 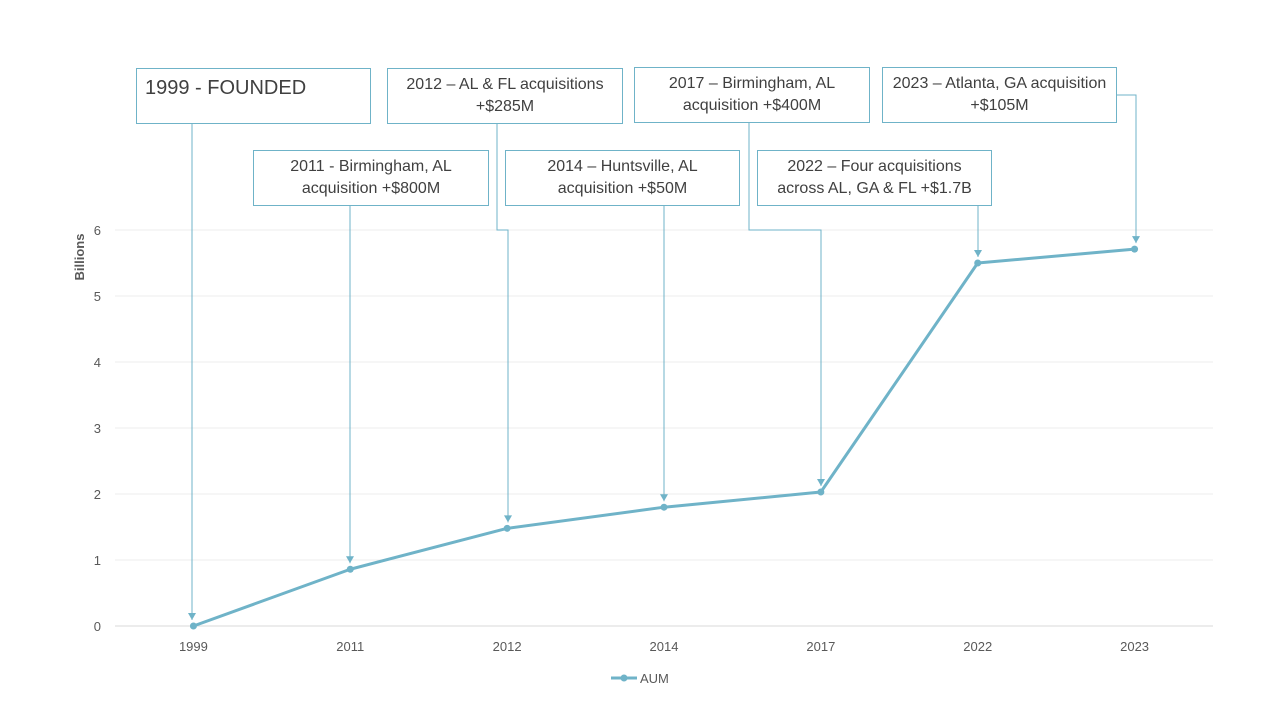 What do you see at coordinates (977, 646) in the screenshot?
I see `x-tick-label: 2022` at bounding box center [977, 646].